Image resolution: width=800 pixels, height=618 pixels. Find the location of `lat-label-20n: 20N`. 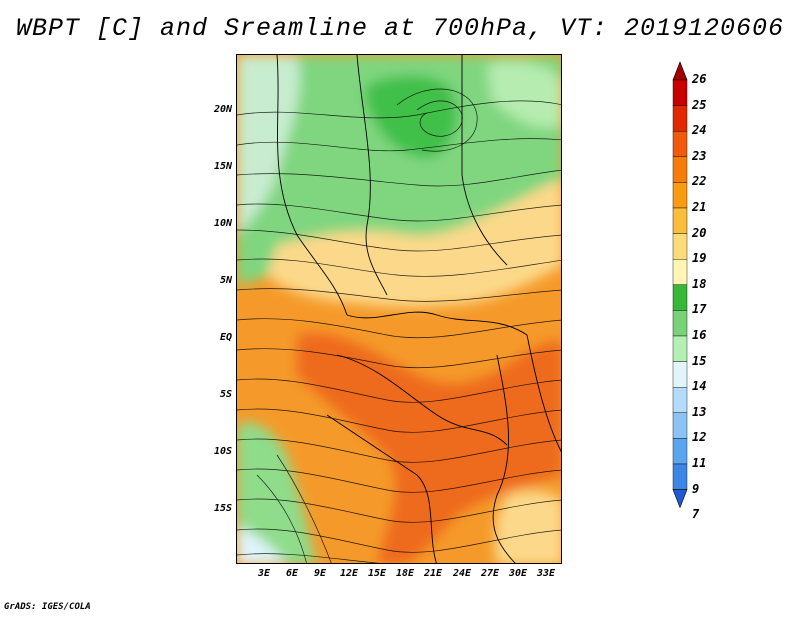

lat-label-20n: 20N is located at coordinates (222, 109).